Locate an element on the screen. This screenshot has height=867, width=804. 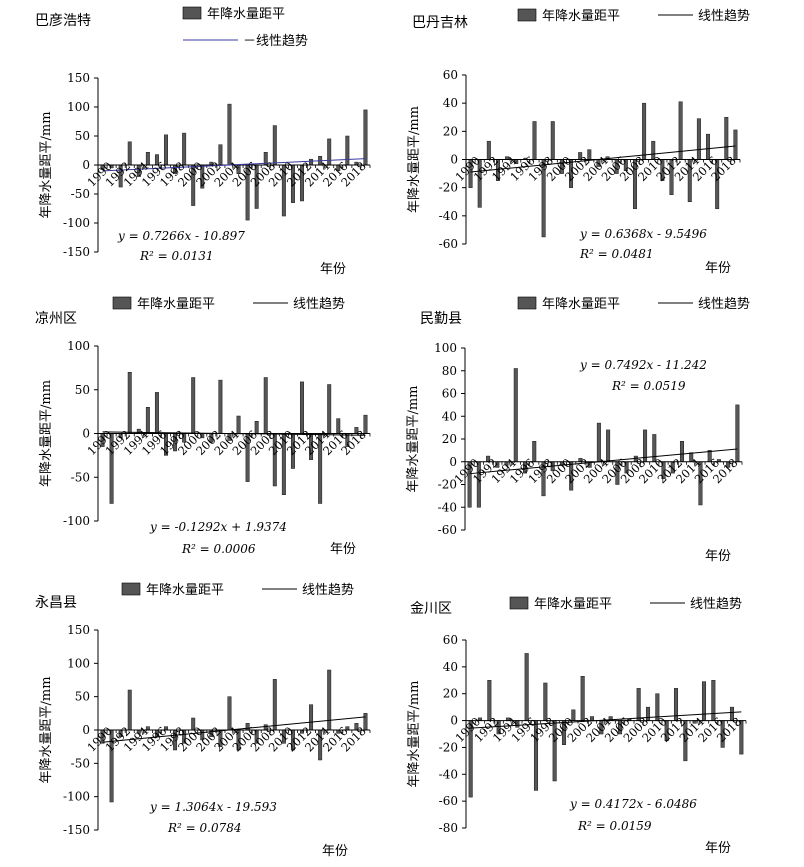
trend-r2: R² = 0.0519 is located at coordinates (648, 386).